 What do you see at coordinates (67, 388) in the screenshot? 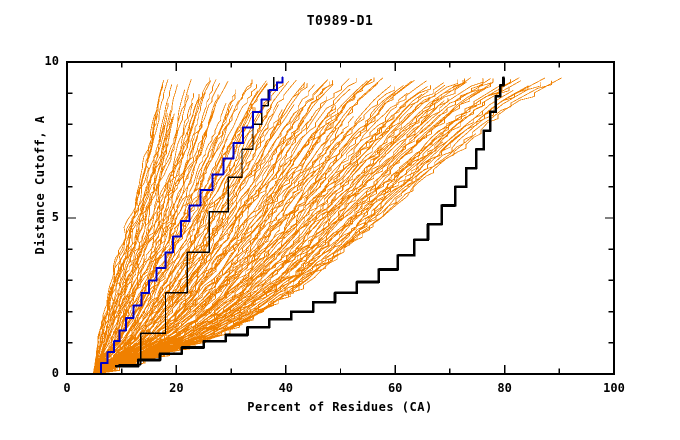
I see `x-tick-label: 0` at bounding box center [67, 388].